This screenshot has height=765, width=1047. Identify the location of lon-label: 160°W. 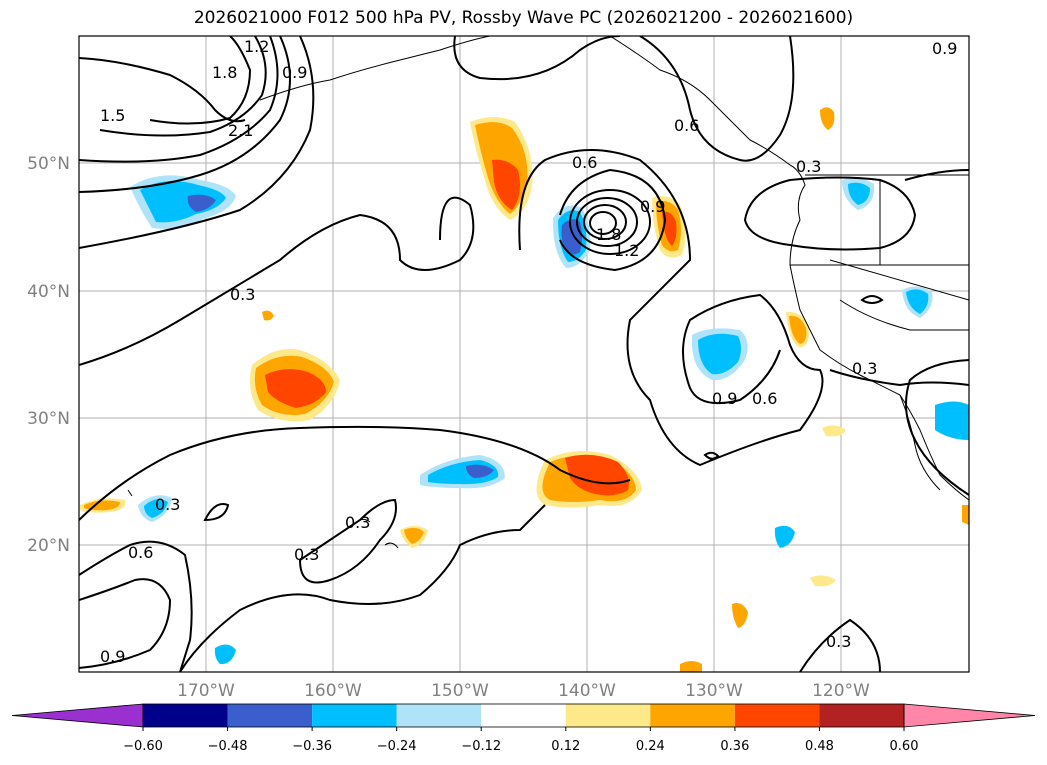
(333, 691).